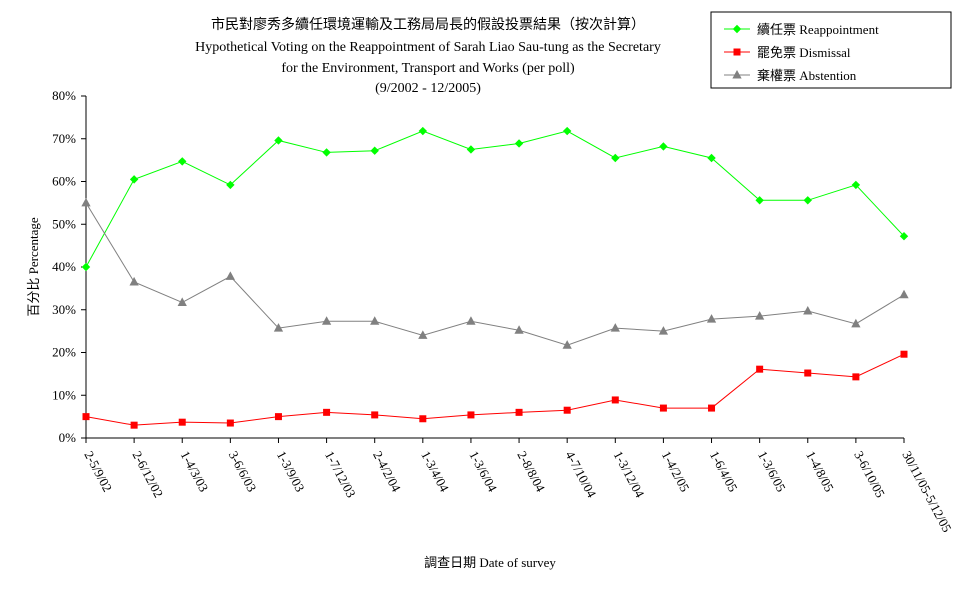 The image size is (975, 604). What do you see at coordinates (64, 309) in the screenshot?
I see `y-tick-label: 30%` at bounding box center [64, 309].